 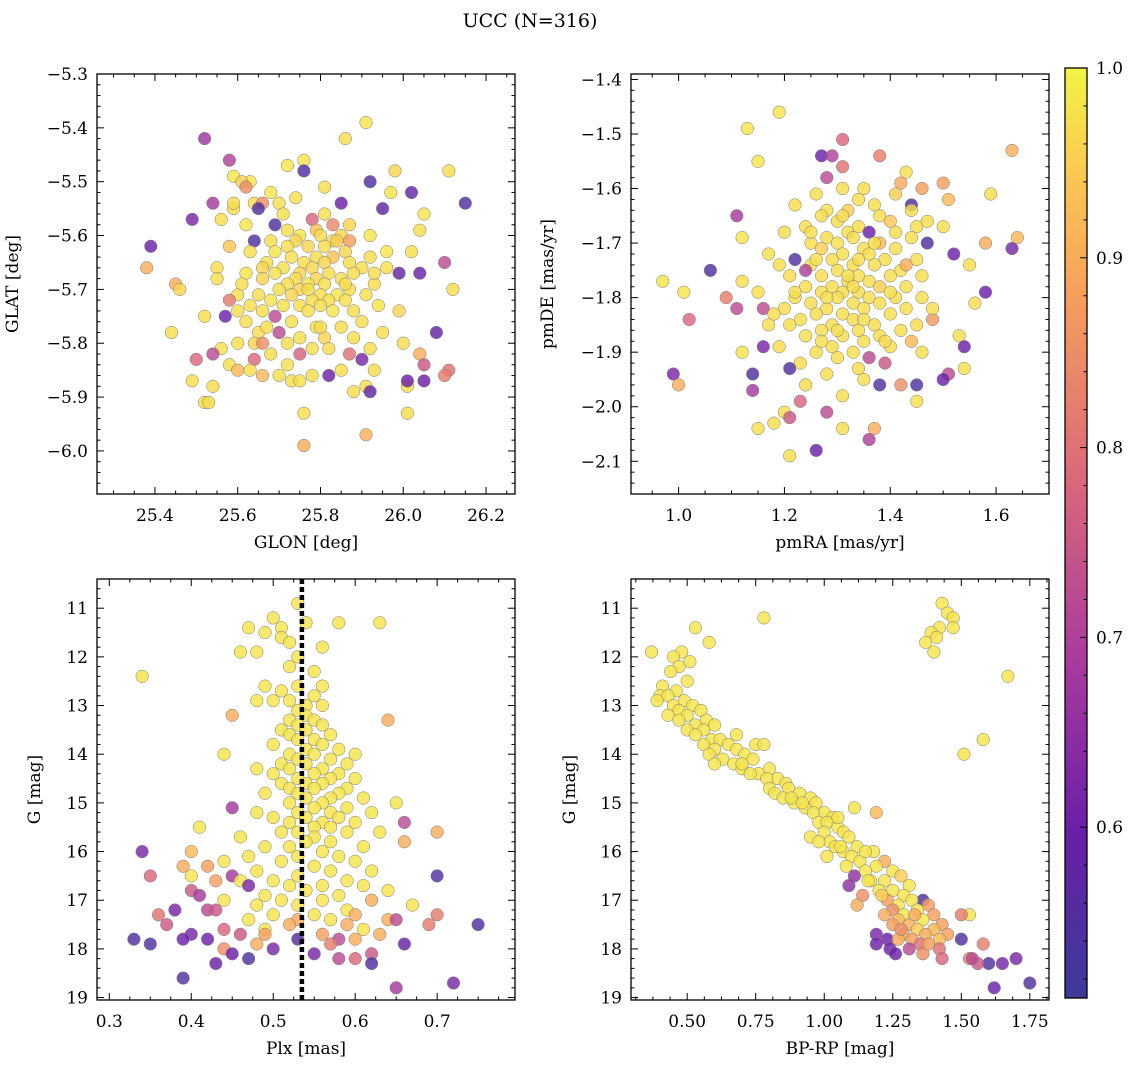 I want to click on figure-title: UCC (N=316), so click(x=530, y=21).